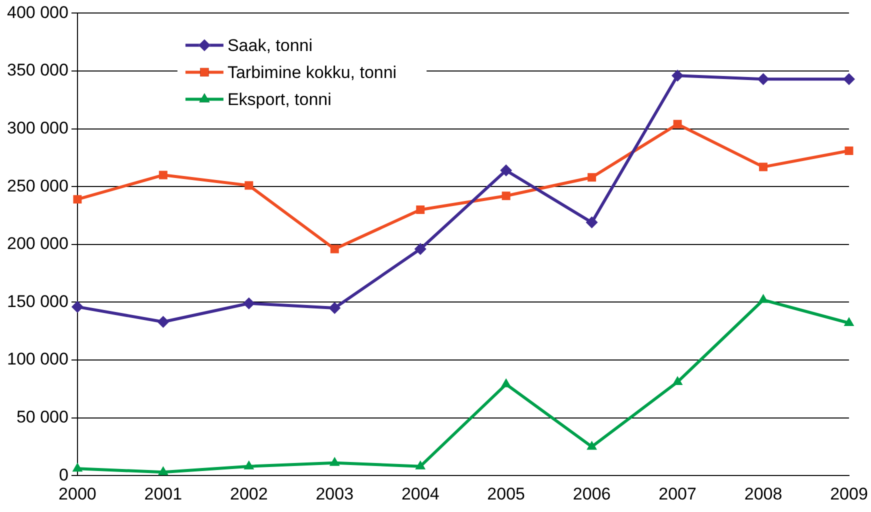 This screenshot has height=512, width=871. Describe the element at coordinates (37, 186) in the screenshot. I see `y-tick-label: 250 000` at that location.